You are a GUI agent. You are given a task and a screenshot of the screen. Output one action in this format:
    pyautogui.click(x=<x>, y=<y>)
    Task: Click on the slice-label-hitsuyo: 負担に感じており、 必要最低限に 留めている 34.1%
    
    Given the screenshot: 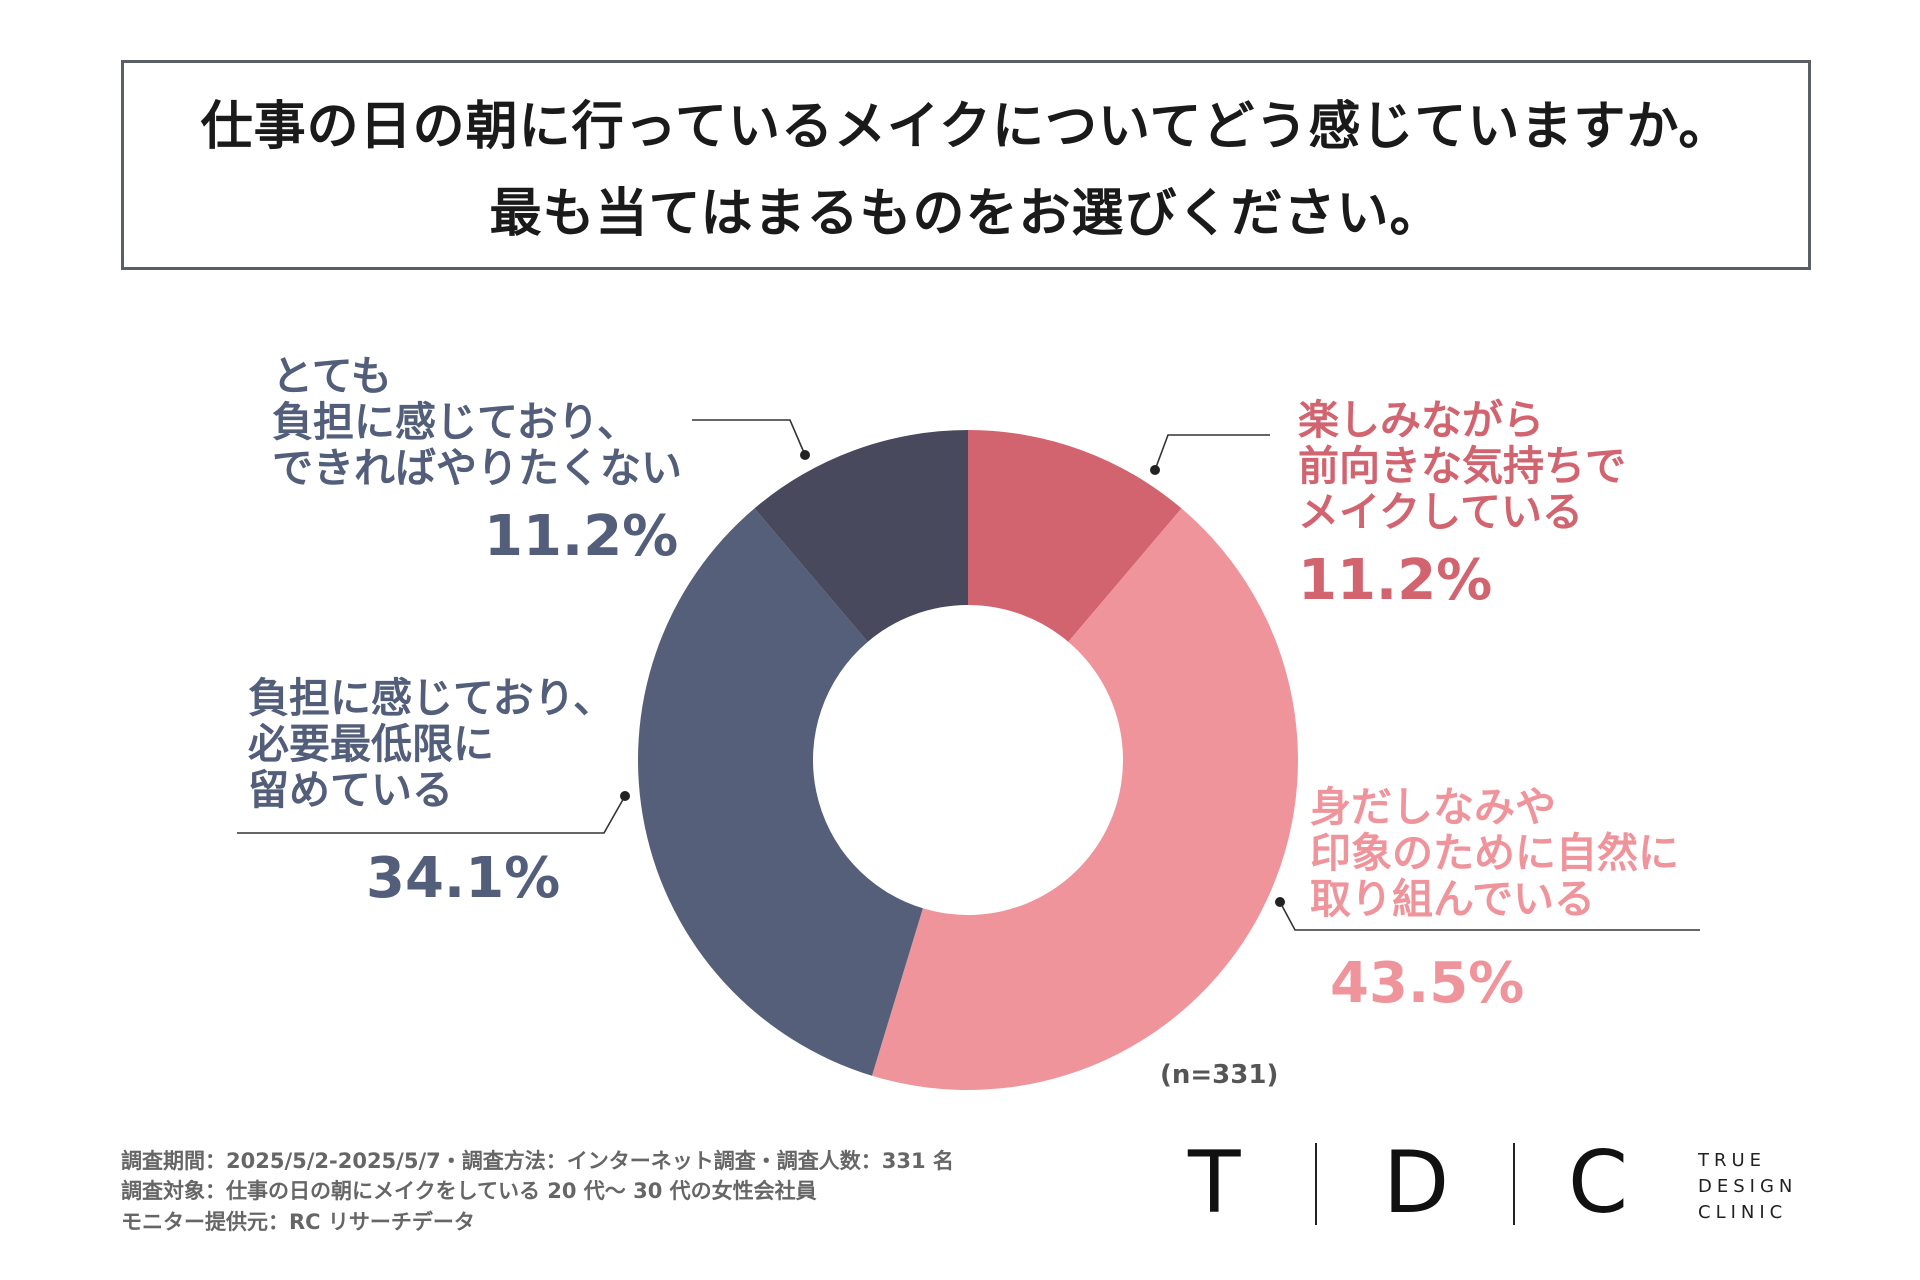 What is the action you would take?
    pyautogui.click(x=431, y=792)
    